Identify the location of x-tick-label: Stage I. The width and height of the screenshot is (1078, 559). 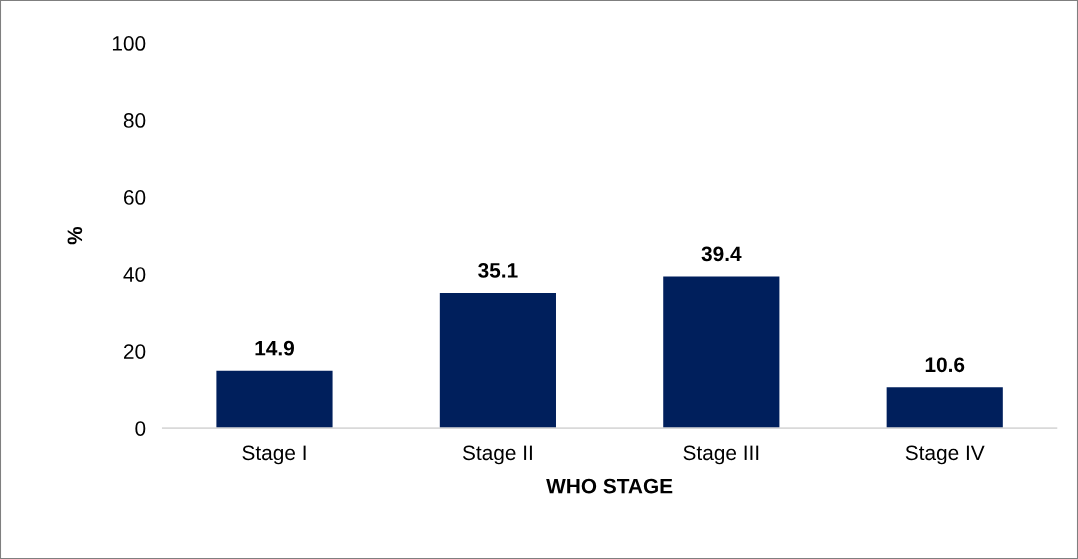
(274, 455).